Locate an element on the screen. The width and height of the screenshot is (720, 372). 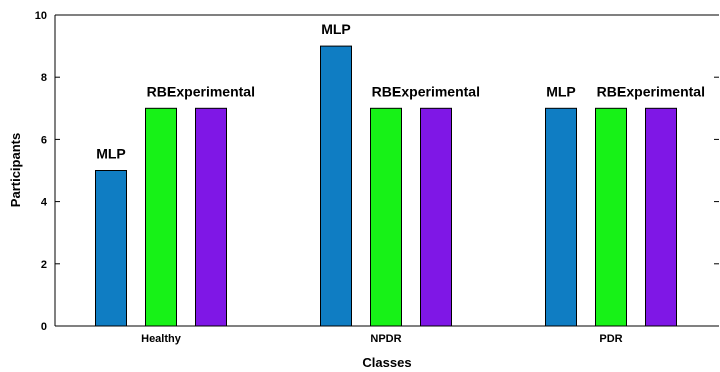
bar-label-mlp-healthy: MLP is located at coordinates (111, 154).